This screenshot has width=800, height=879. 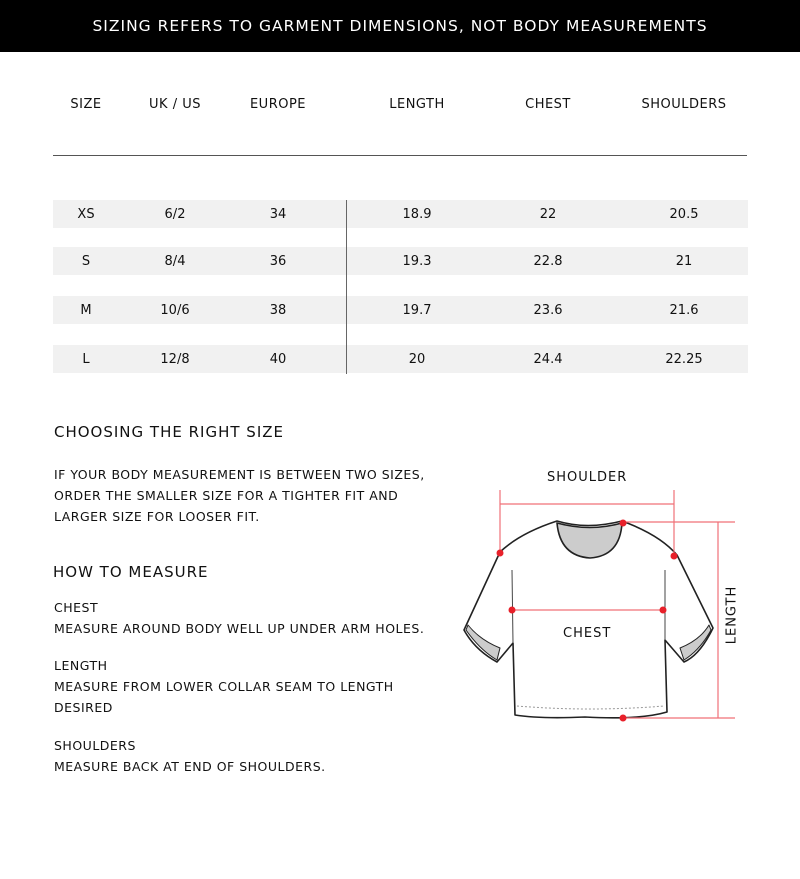 What do you see at coordinates (175, 359) in the screenshot?
I see `table-cell: 12/8` at bounding box center [175, 359].